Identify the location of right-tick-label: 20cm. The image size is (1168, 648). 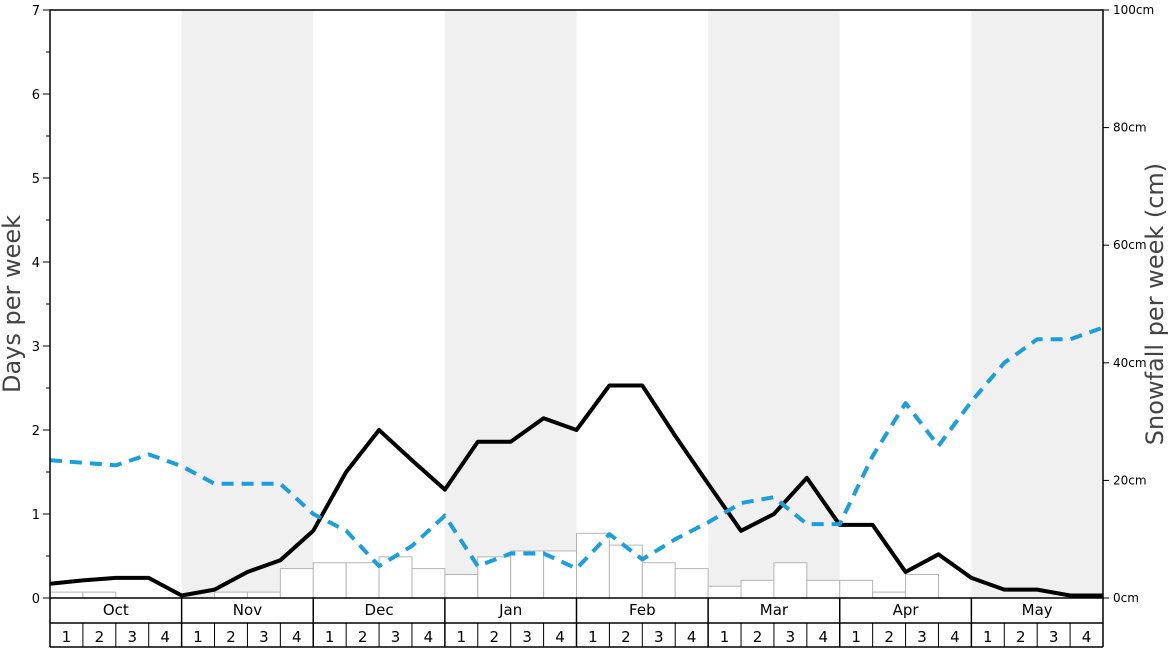
(1130, 480).